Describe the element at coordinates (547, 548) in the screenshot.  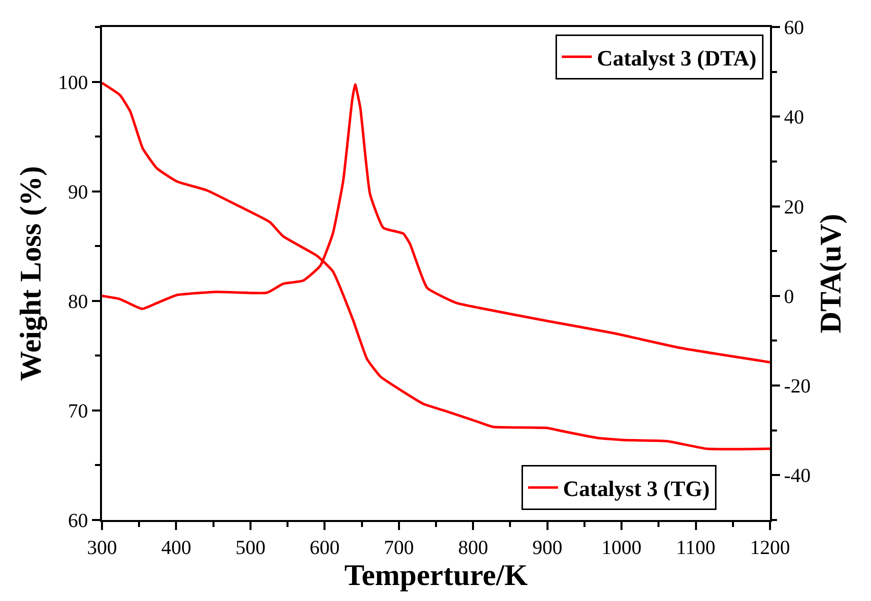
I see `x-tick-label: 900` at that location.